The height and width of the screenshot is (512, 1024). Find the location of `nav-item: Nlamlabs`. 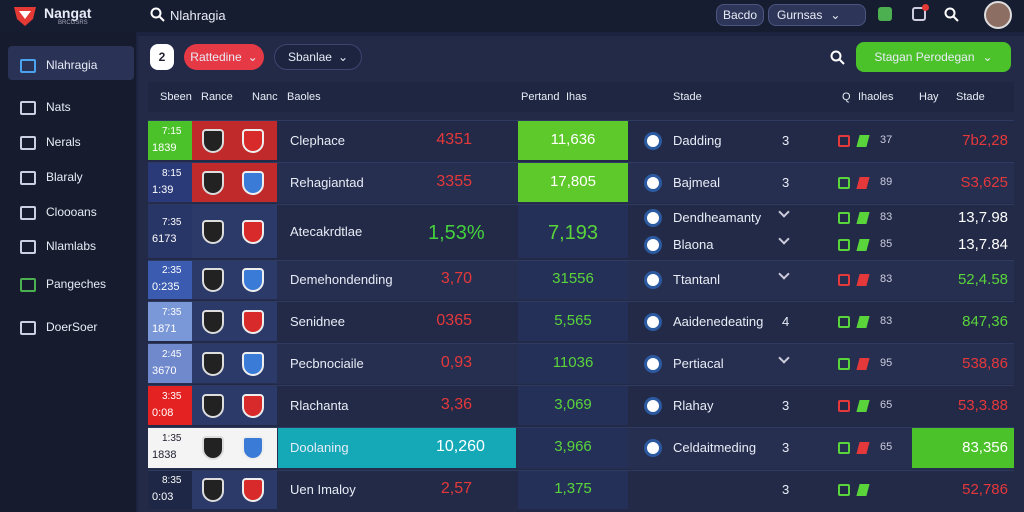

nav-item: Nlamlabs is located at coordinates (71, 246).